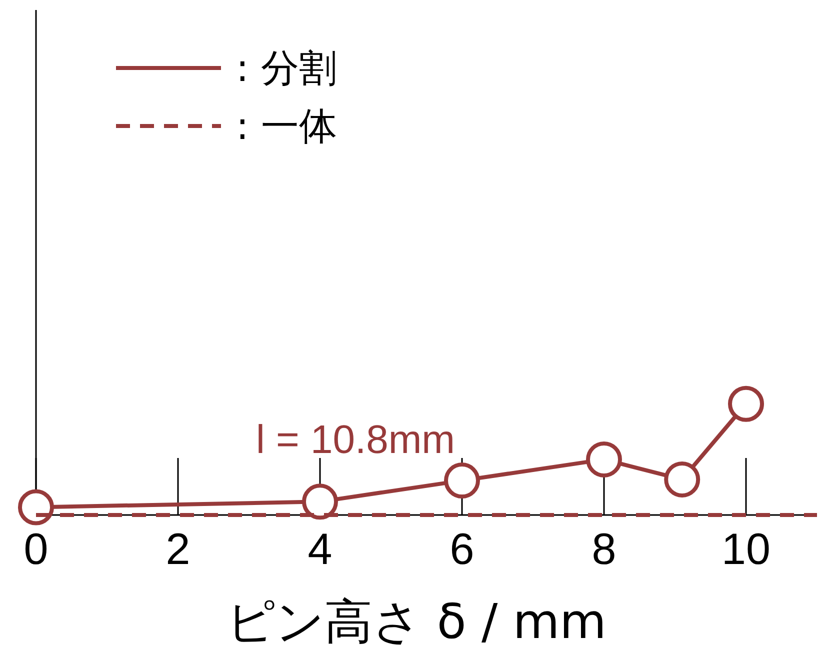  I want to click on x-tick-label: 10, so click(746, 549).